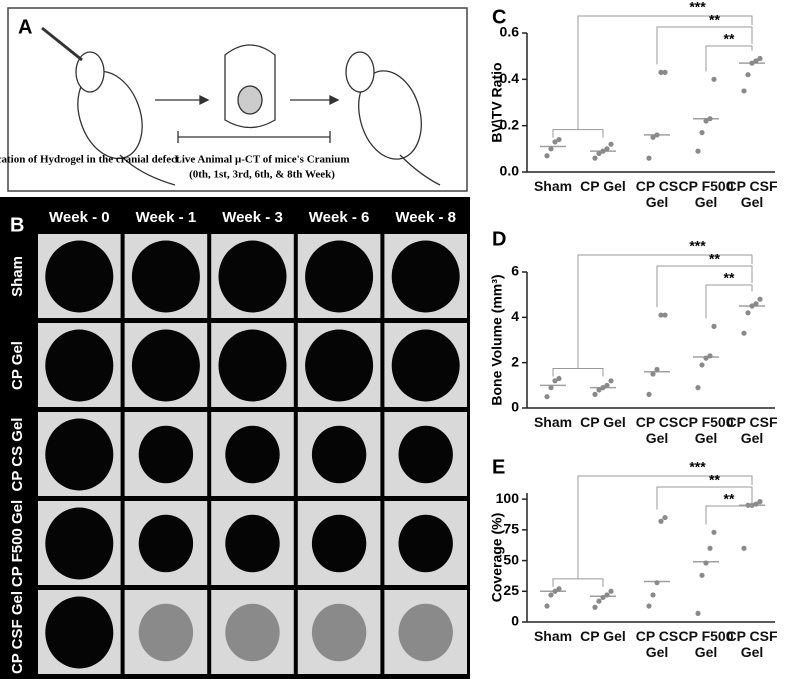 This screenshot has height=679, width=787. Describe the element at coordinates (508, 498) in the screenshot. I see `y-tick-label: 100` at that location.